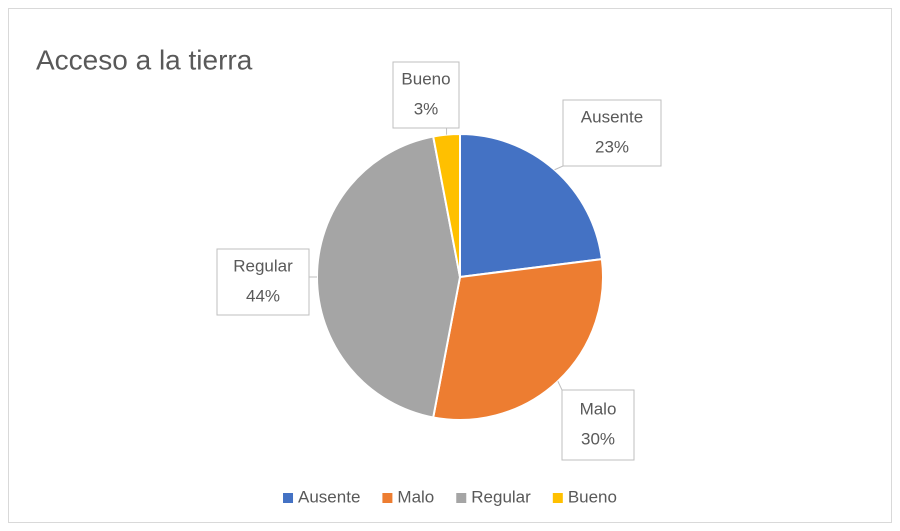 Image resolution: width=900 pixels, height=531 pixels. I want to click on data-label-category: Ausente, so click(612, 116).